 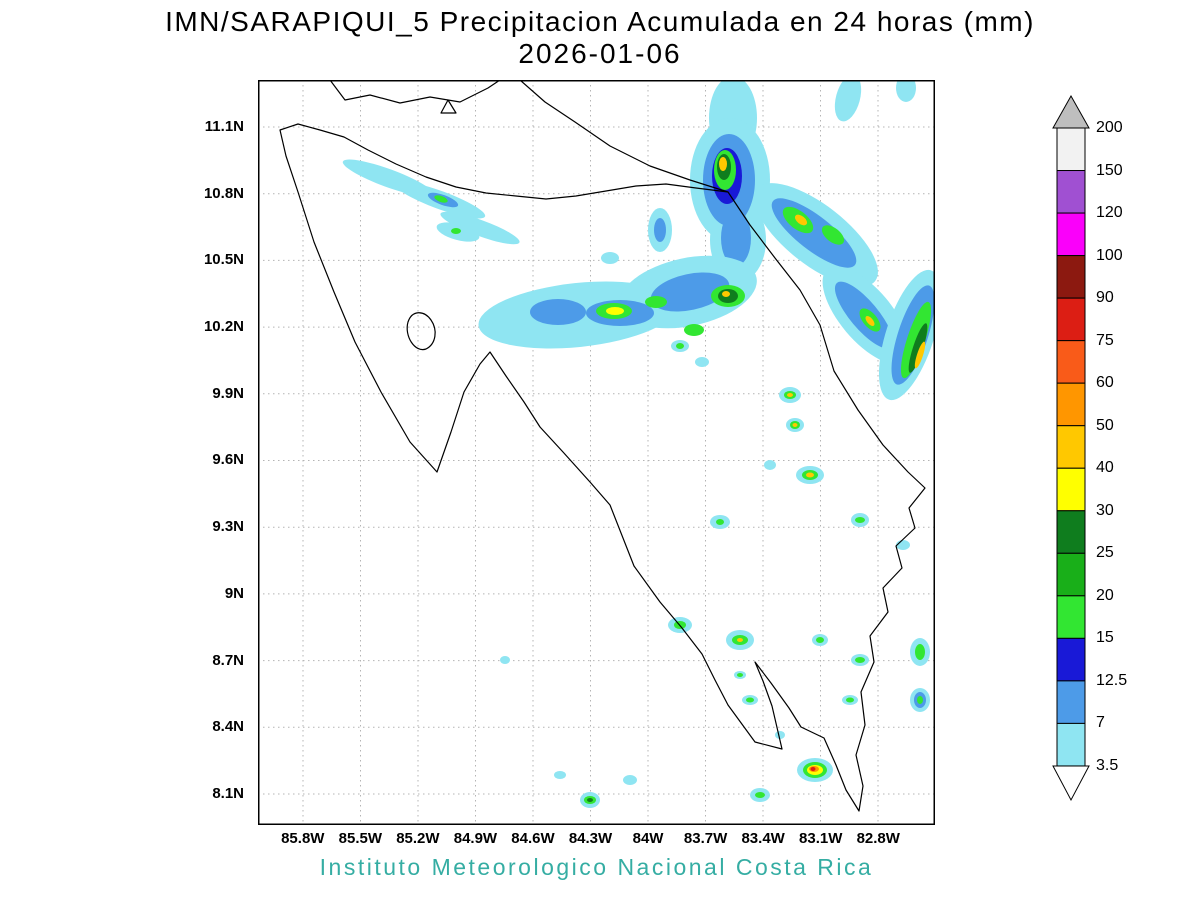 I want to click on colorbar-arrow-up, so click(x=1071, y=112).